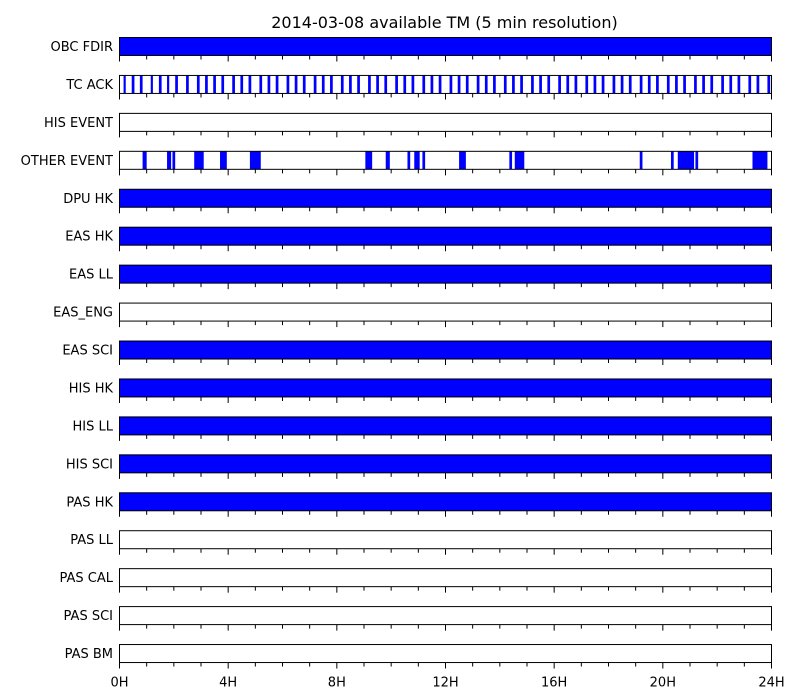 This screenshot has height=700, width=800. I want to click on row-tc-ack: TC ACK, so click(418, 87).